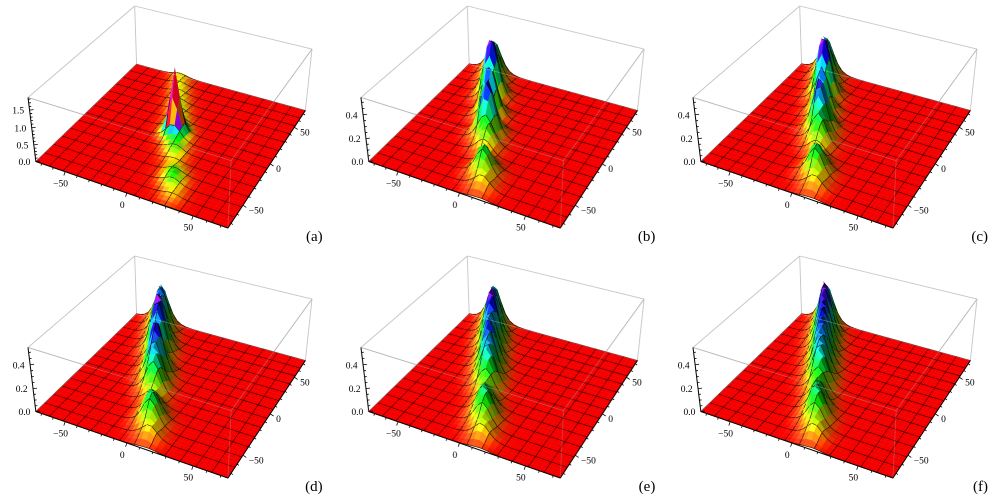 The height and width of the screenshot is (500, 998). Describe the element at coordinates (314, 237) in the screenshot. I see `panel-caption-a: (a)` at that location.